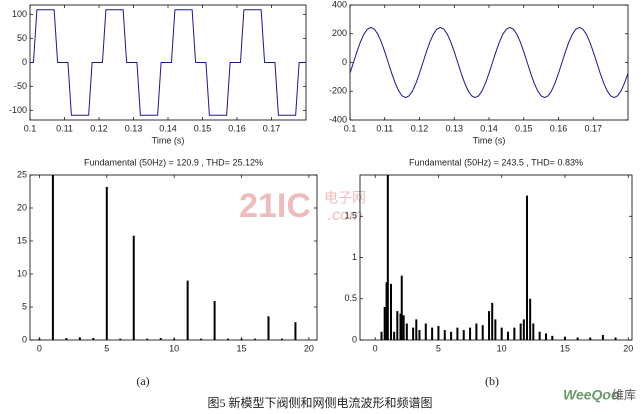 The width and height of the screenshot is (641, 414). What do you see at coordinates (275, 206) in the screenshot?
I see `watermark: 21IC` at bounding box center [275, 206].